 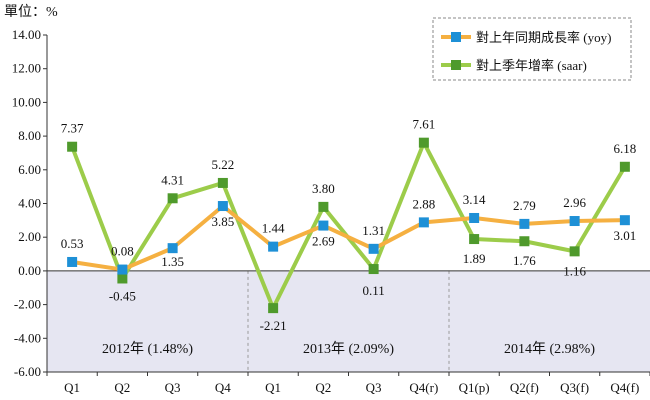 I want to click on x-tick-label: Q4, so click(x=223, y=387).